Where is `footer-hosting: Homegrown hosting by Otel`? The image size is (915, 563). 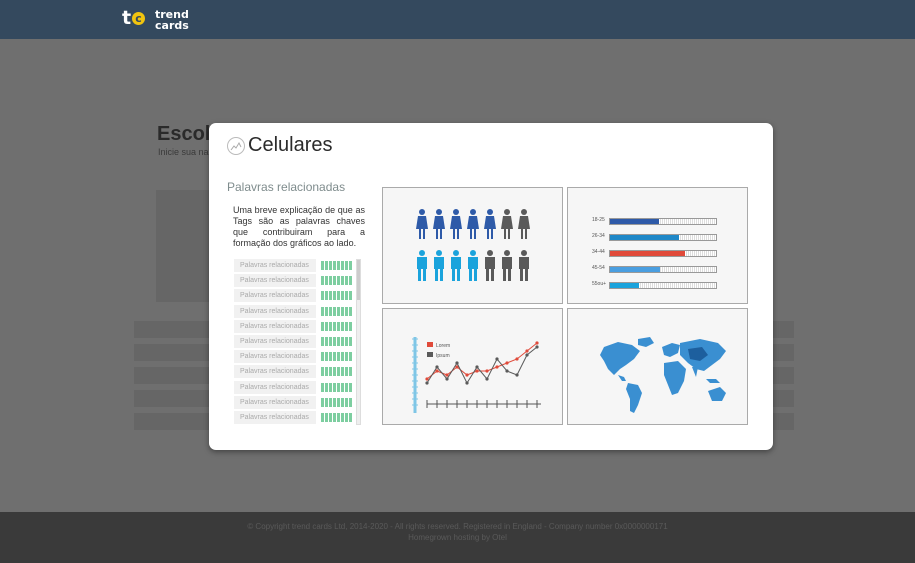
footer-hosting: Homegrown hosting by Otel is located at coordinates (457, 537).